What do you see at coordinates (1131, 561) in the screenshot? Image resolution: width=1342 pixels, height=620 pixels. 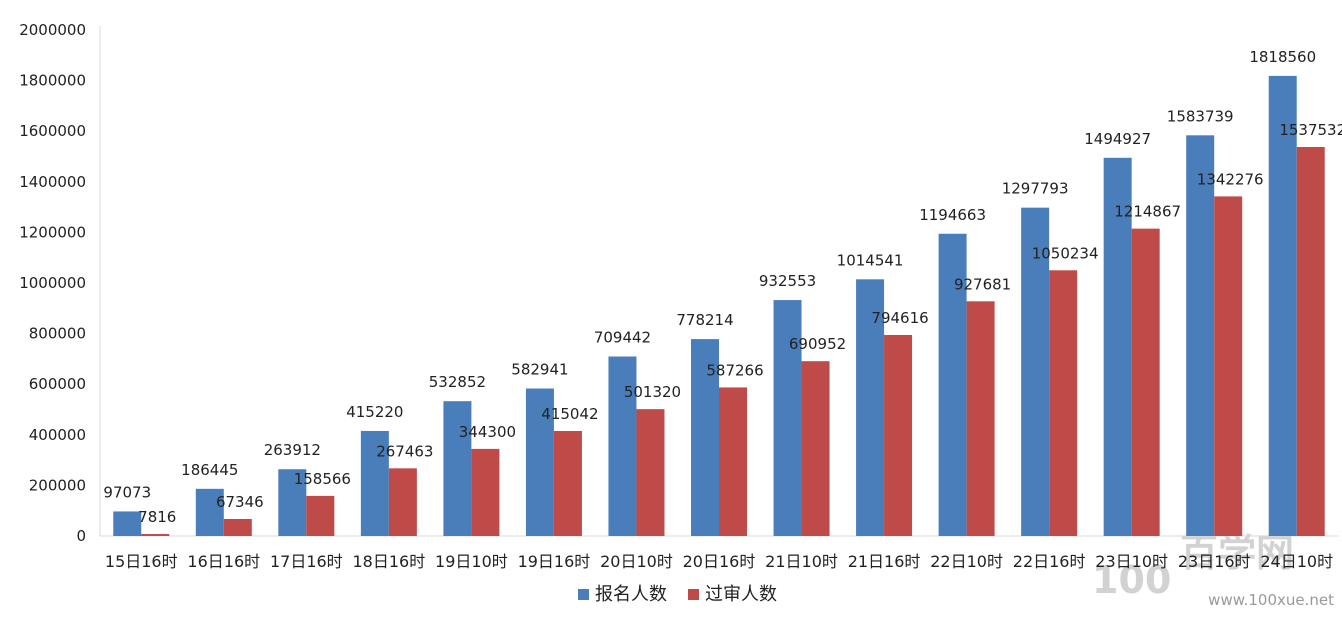 I see `x-tick-label: 23日10时` at bounding box center [1131, 561].